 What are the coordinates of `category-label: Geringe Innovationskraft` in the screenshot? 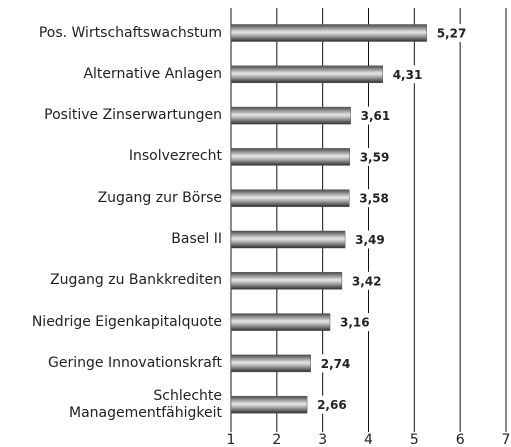 It's located at (135, 362).